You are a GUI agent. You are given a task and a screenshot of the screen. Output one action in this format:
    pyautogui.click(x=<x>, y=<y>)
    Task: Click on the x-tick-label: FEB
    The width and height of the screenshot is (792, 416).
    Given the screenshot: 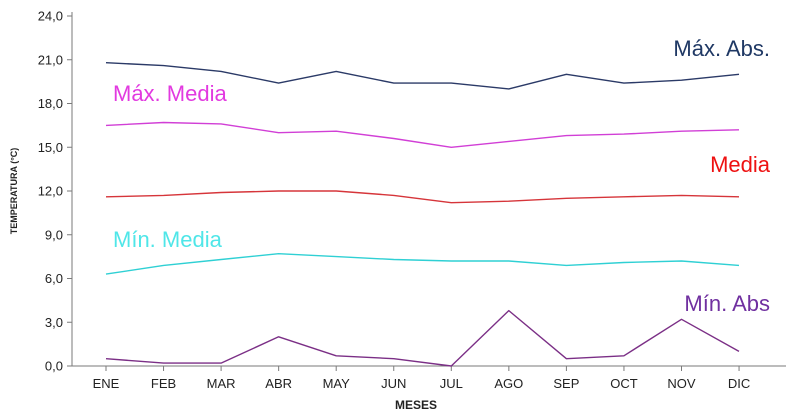 What is the action you would take?
    pyautogui.click(x=163, y=383)
    